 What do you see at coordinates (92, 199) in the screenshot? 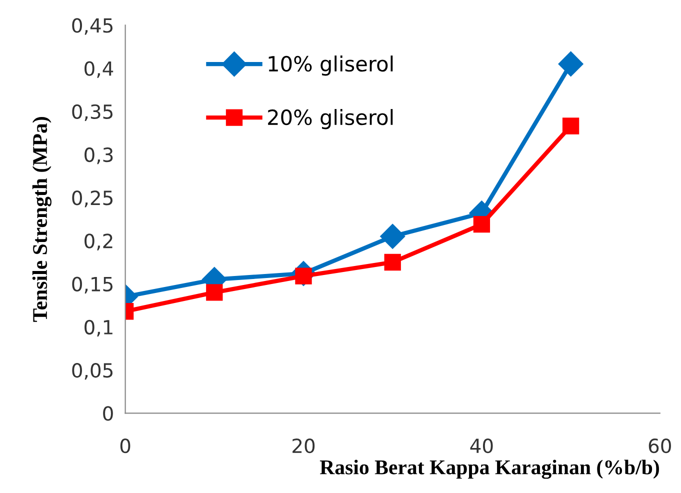
I see `y-tick-label: 0,25` at bounding box center [92, 199].